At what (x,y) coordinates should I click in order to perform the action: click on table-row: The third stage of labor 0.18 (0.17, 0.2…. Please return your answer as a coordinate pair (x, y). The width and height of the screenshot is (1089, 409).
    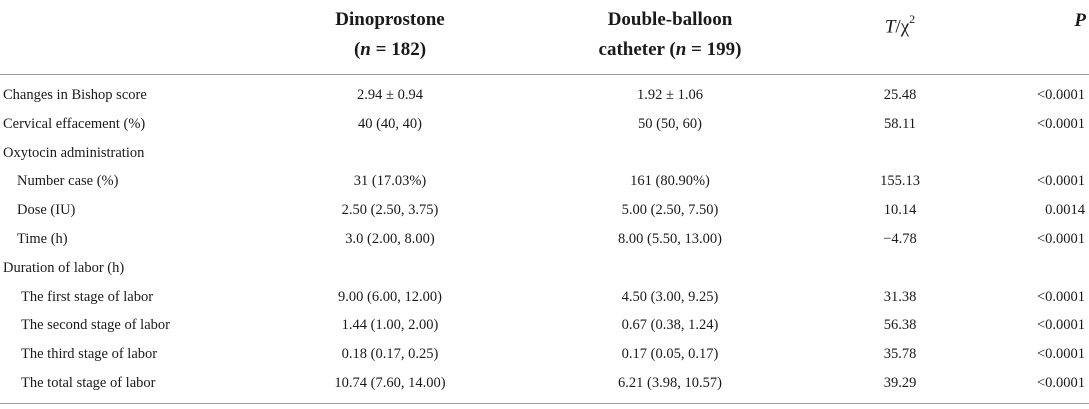
    Looking at the image, I should click on (544, 354).